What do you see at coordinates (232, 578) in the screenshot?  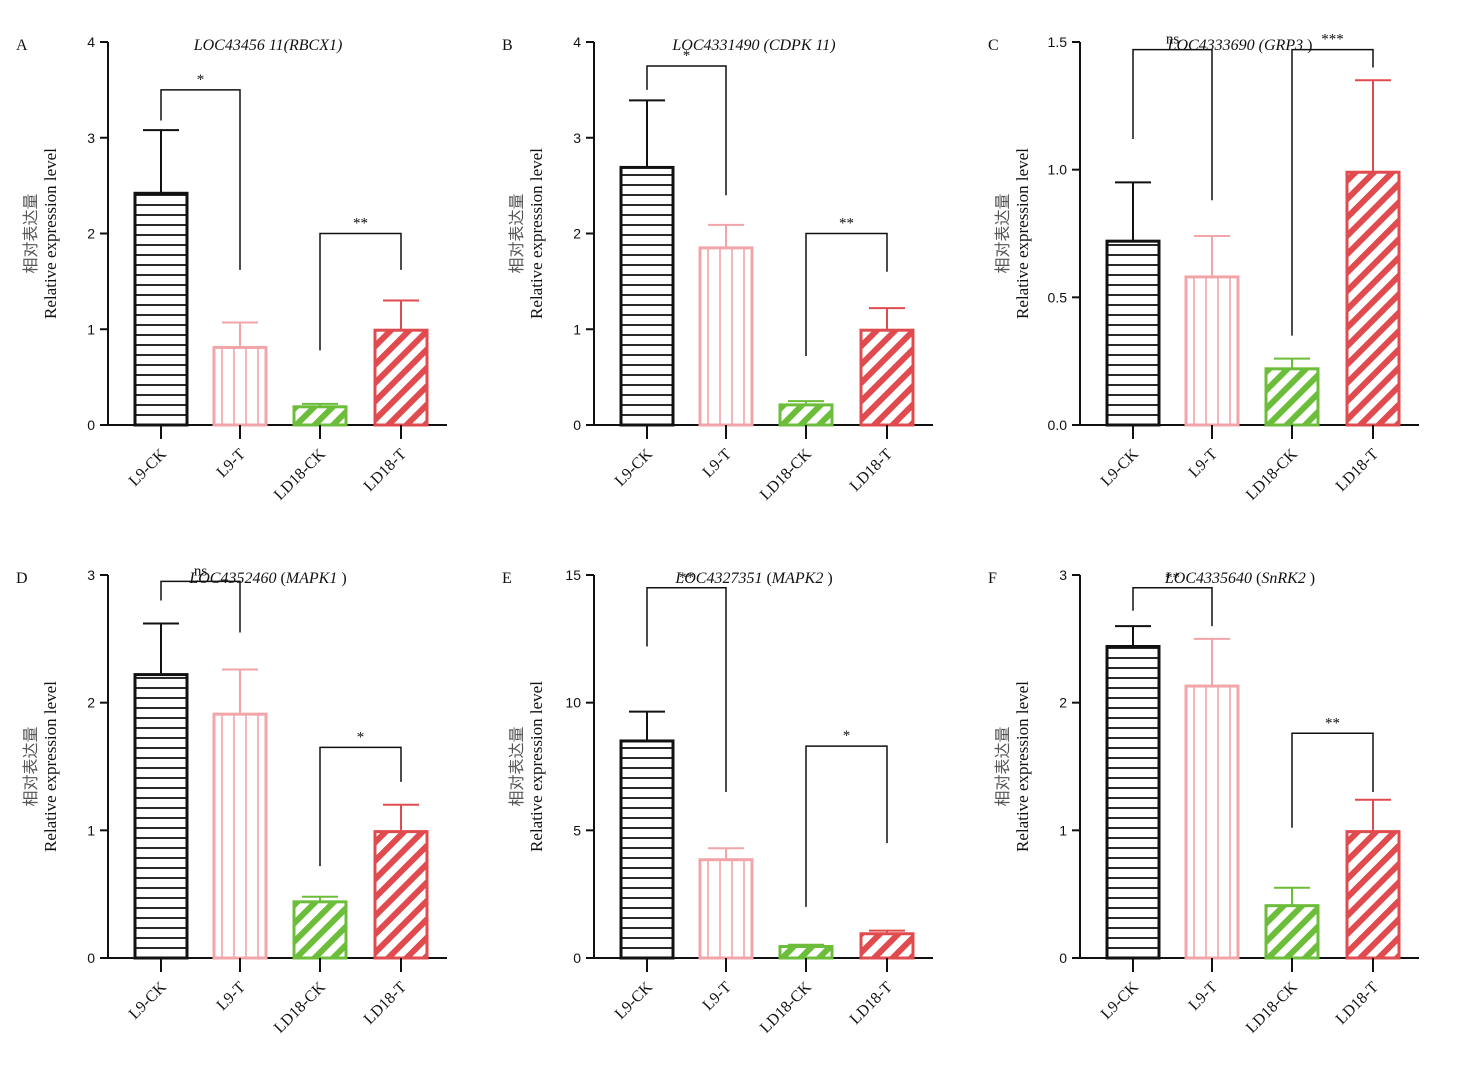 I see `title-part: LOC4352460` at bounding box center [232, 578].